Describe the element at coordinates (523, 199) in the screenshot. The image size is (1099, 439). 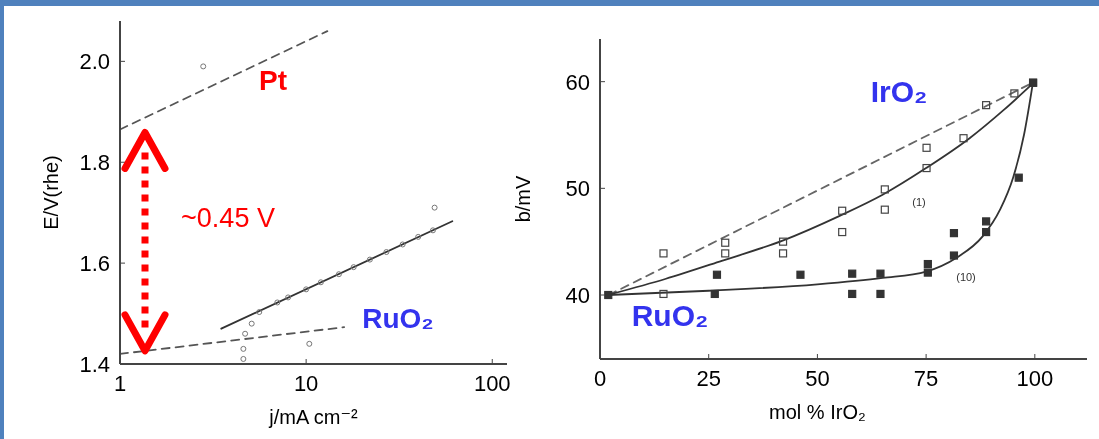
I see `y-axis-title: b/mV` at that location.